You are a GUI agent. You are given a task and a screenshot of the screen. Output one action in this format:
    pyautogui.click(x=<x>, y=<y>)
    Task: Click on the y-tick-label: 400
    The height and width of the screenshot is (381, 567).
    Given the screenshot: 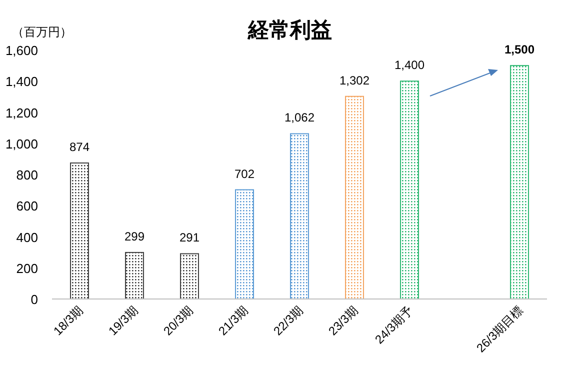 What is the action you would take?
    pyautogui.click(x=27, y=237)
    